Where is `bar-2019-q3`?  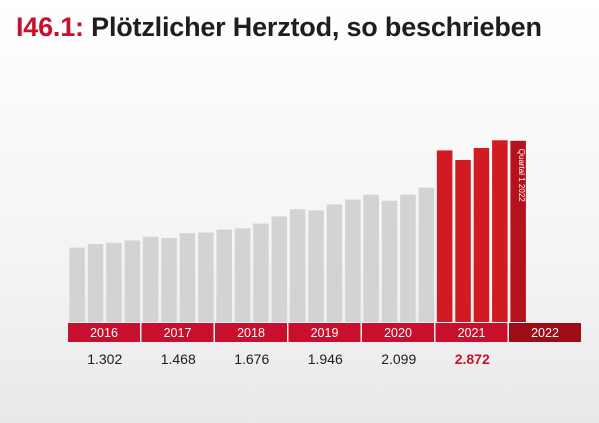
bar-2019-q3 is located at coordinates (334, 263).